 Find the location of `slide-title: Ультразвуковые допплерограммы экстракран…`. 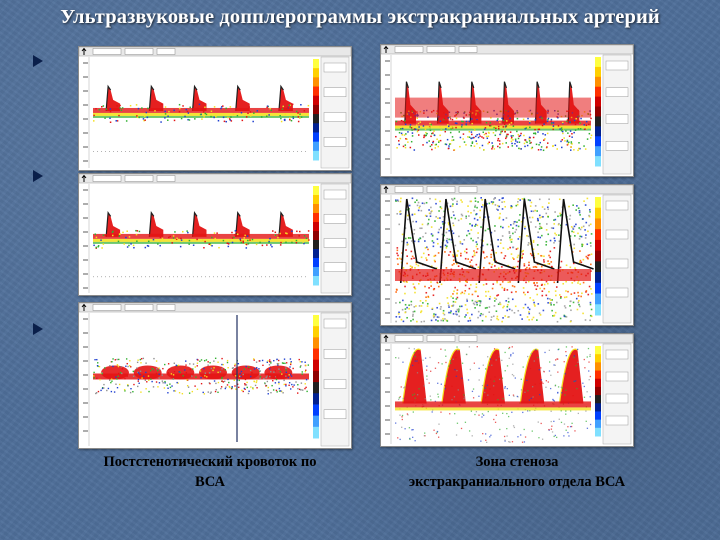

slide-title: Ультразвуковые допплерограммы экстракран… is located at coordinates (360, 17).